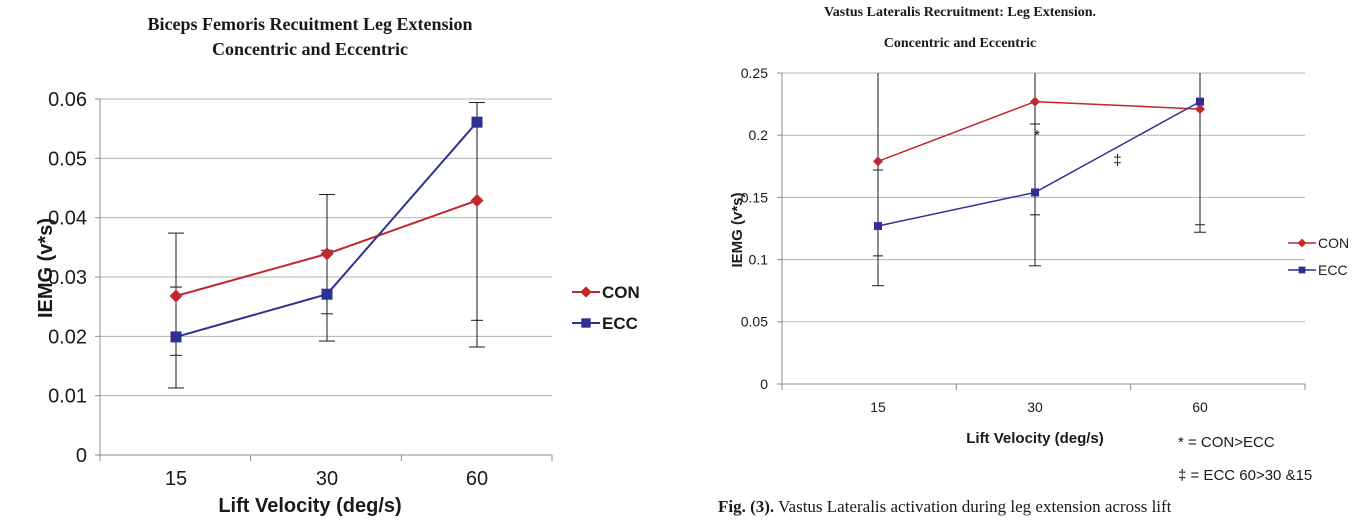  What do you see at coordinates (1117, 160) in the screenshot?
I see `significance-marker: ‡` at bounding box center [1117, 160].